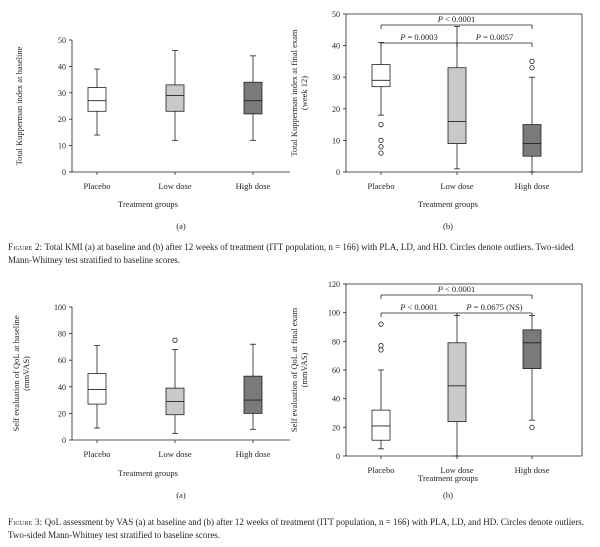 This screenshot has width=600, height=547. What do you see at coordinates (459, 289) in the screenshot?
I see `p-value: < 0.0001` at bounding box center [459, 289].